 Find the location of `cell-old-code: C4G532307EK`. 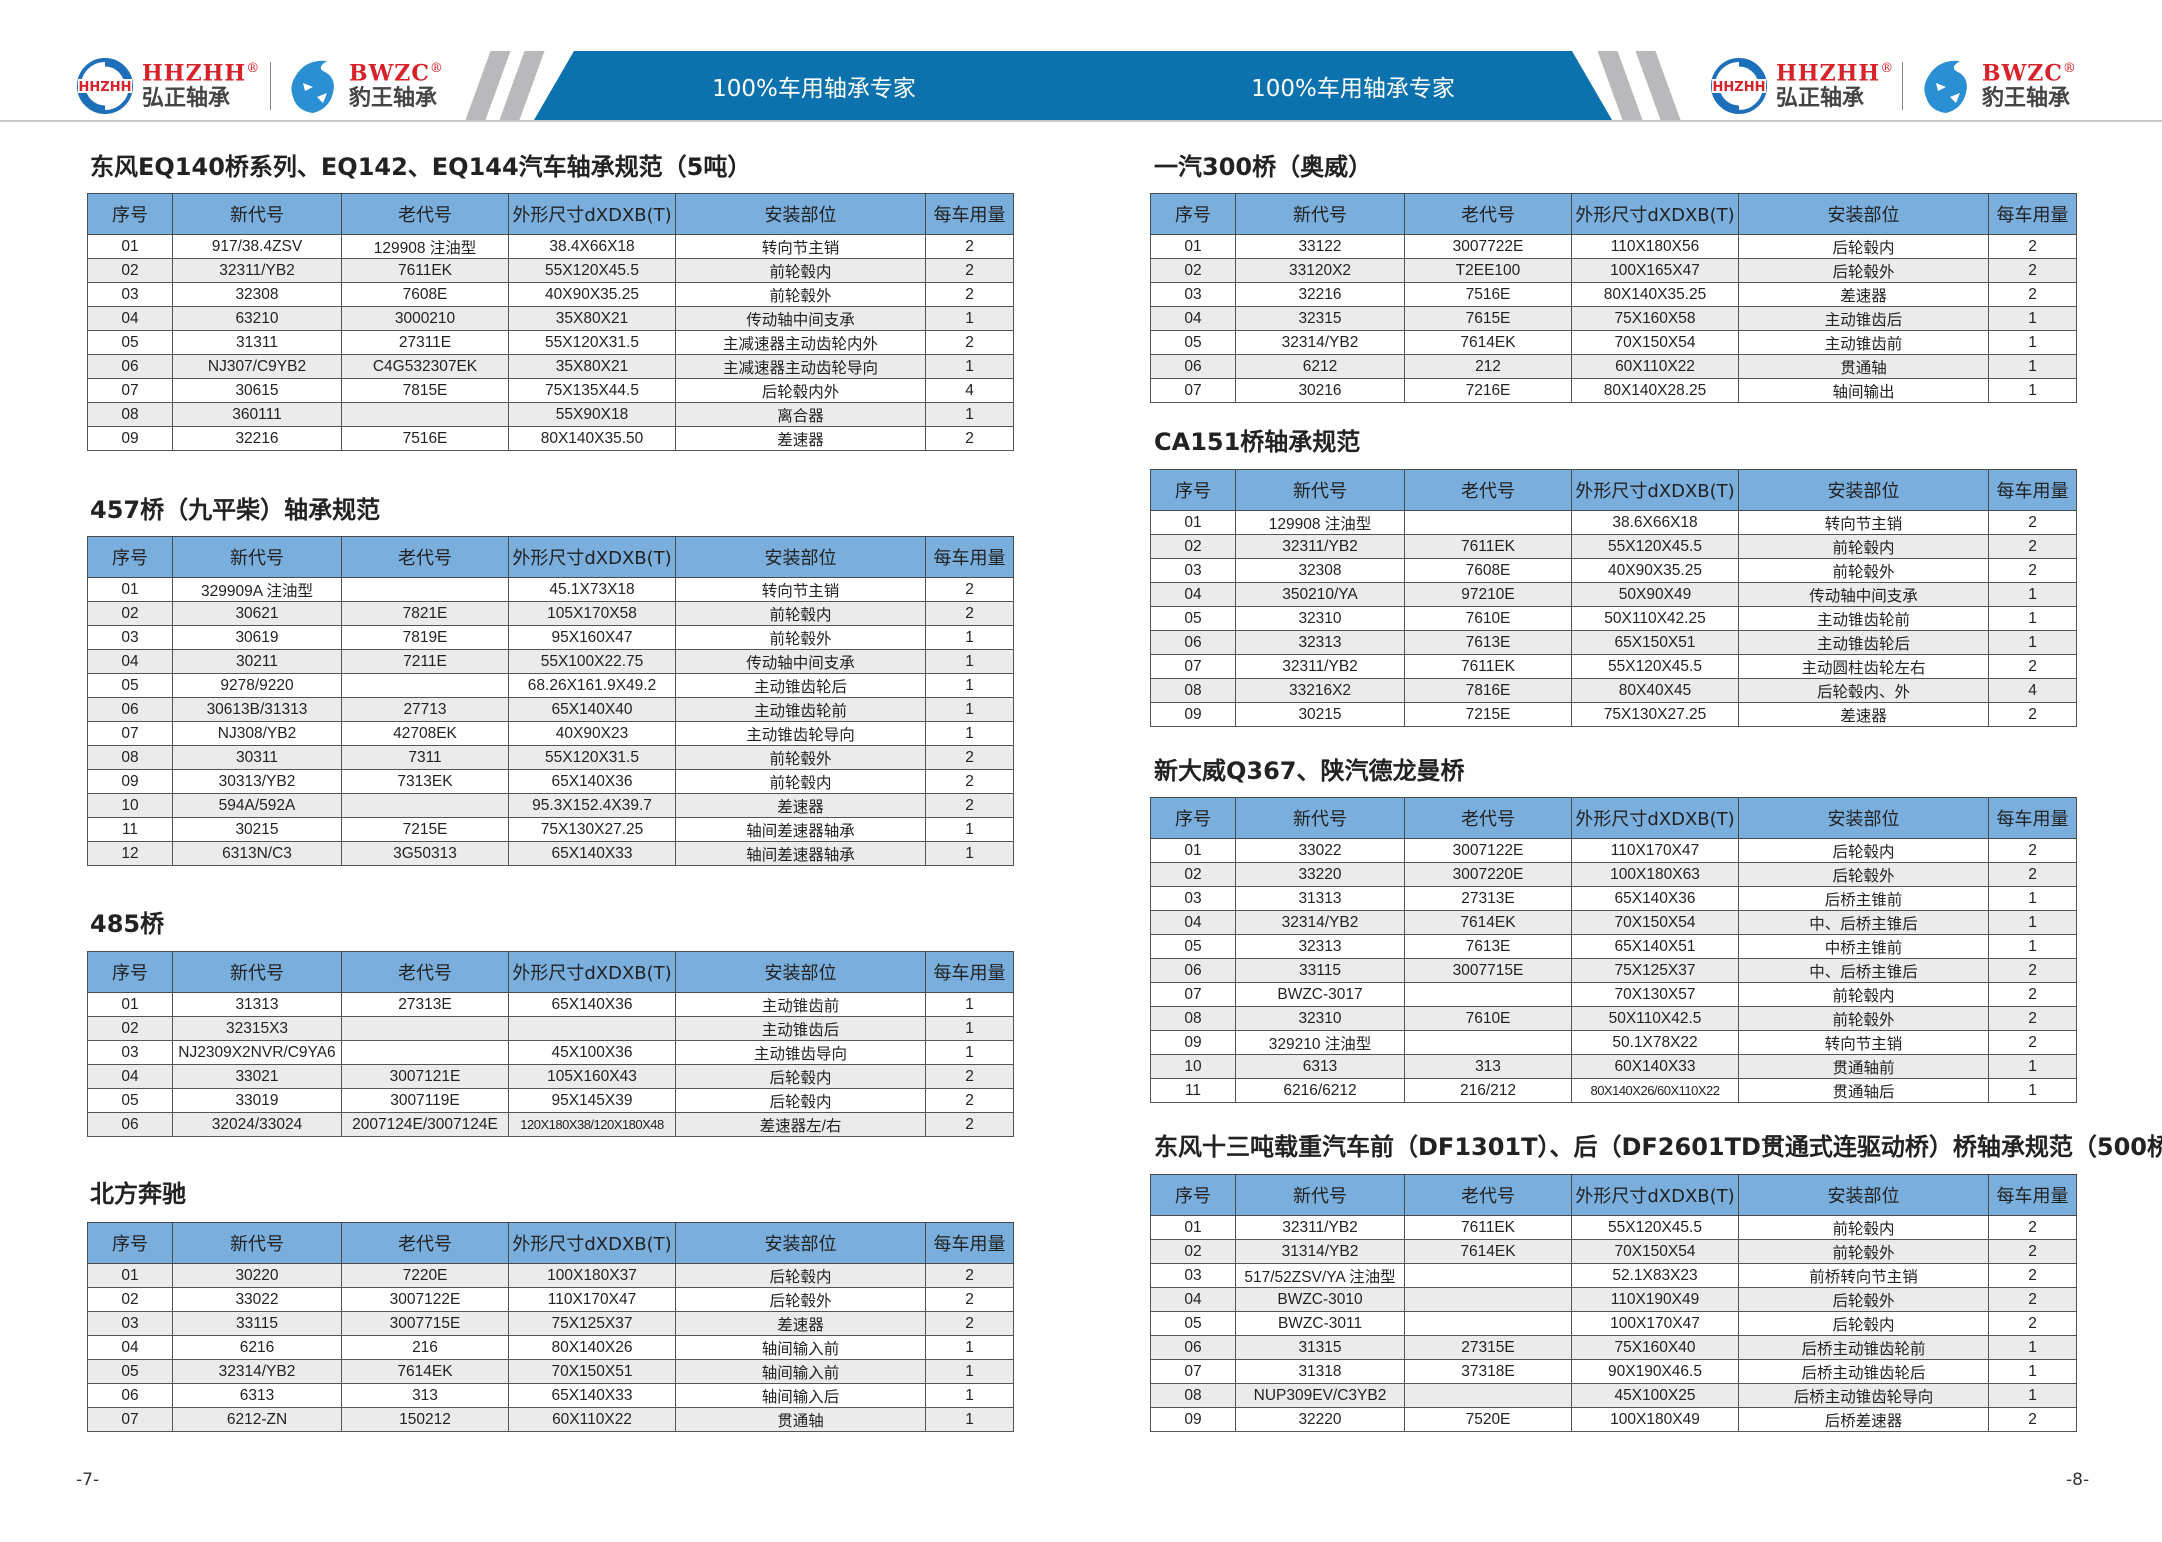

cell-old-code: C4G532307EK is located at coordinates (425, 366).